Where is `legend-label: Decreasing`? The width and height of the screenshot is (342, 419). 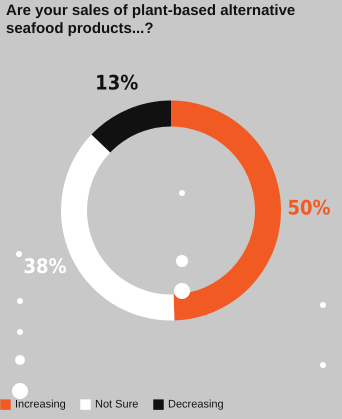
legend-label: Decreasing is located at coordinates (196, 404).